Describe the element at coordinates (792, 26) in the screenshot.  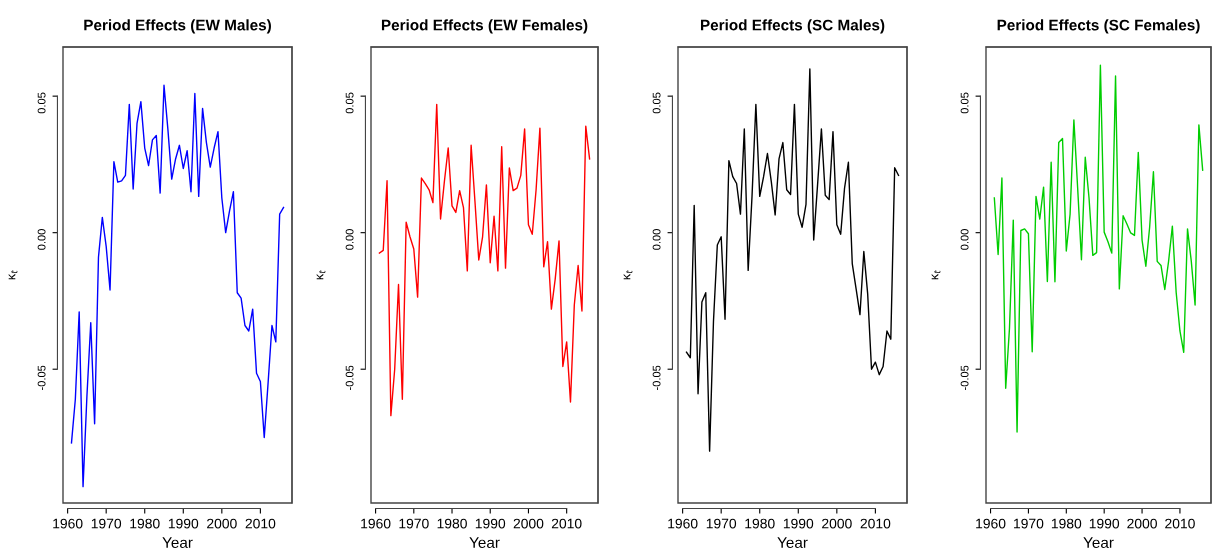
I see `chart-title: Period Effects (SC Males)` at that location.